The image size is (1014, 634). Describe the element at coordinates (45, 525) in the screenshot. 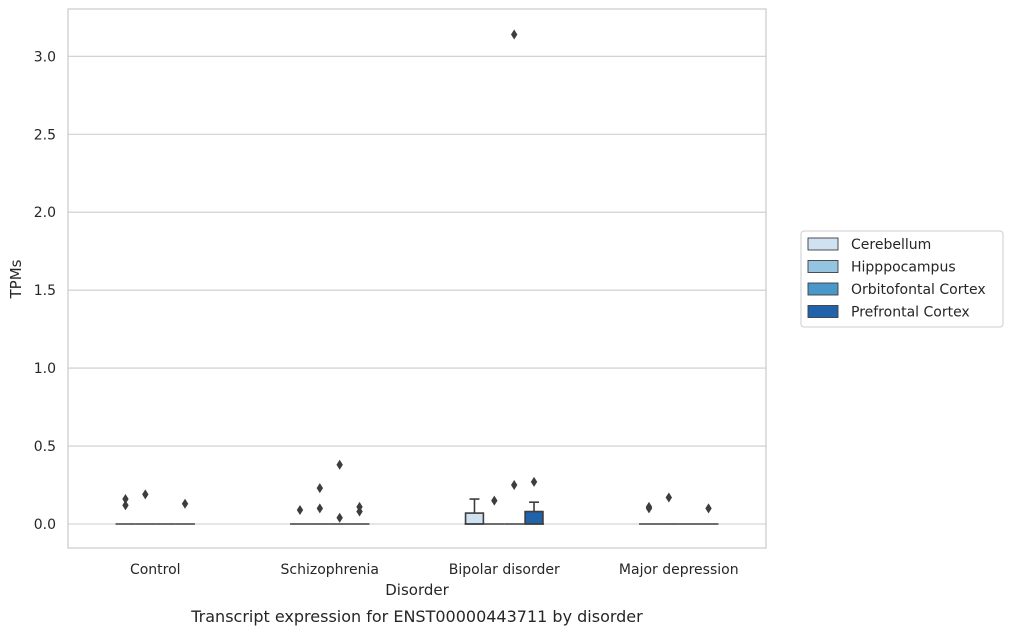

I see `y-tick-label: 0.0` at that location.